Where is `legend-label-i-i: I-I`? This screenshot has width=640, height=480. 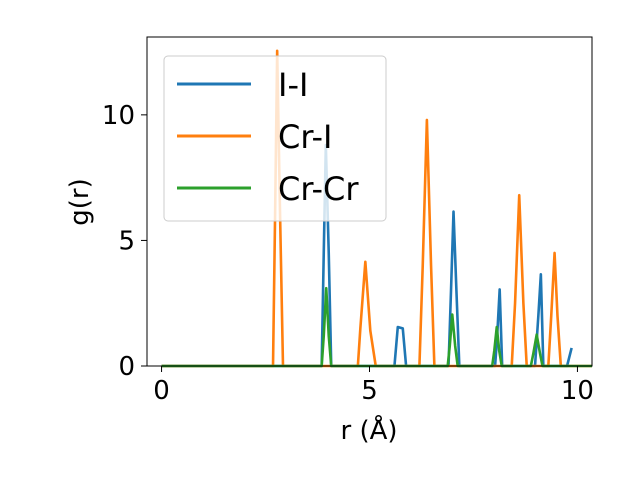
legend-label-i-i: I-I is located at coordinates (293, 85).